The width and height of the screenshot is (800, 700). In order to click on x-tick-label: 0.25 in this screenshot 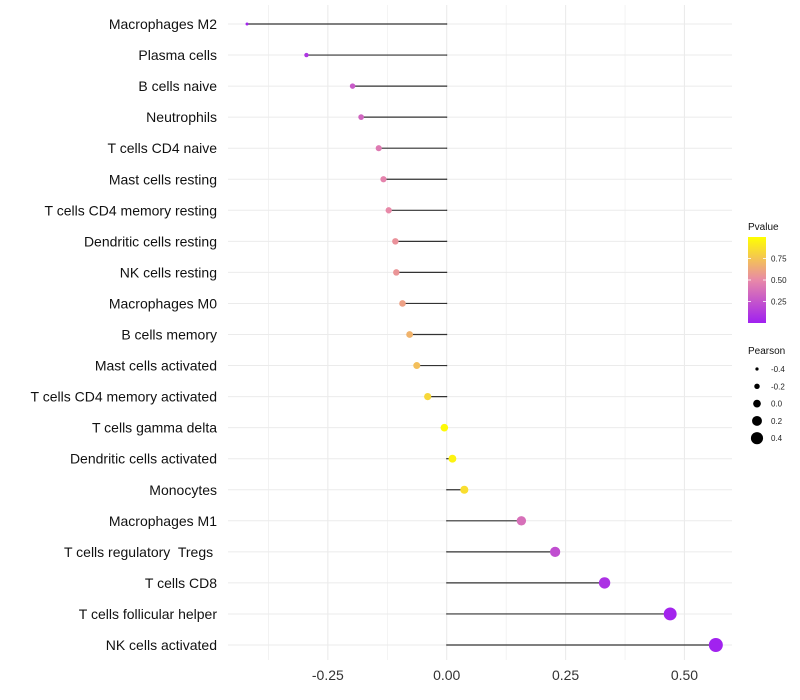, I will do `click(565, 675)`.